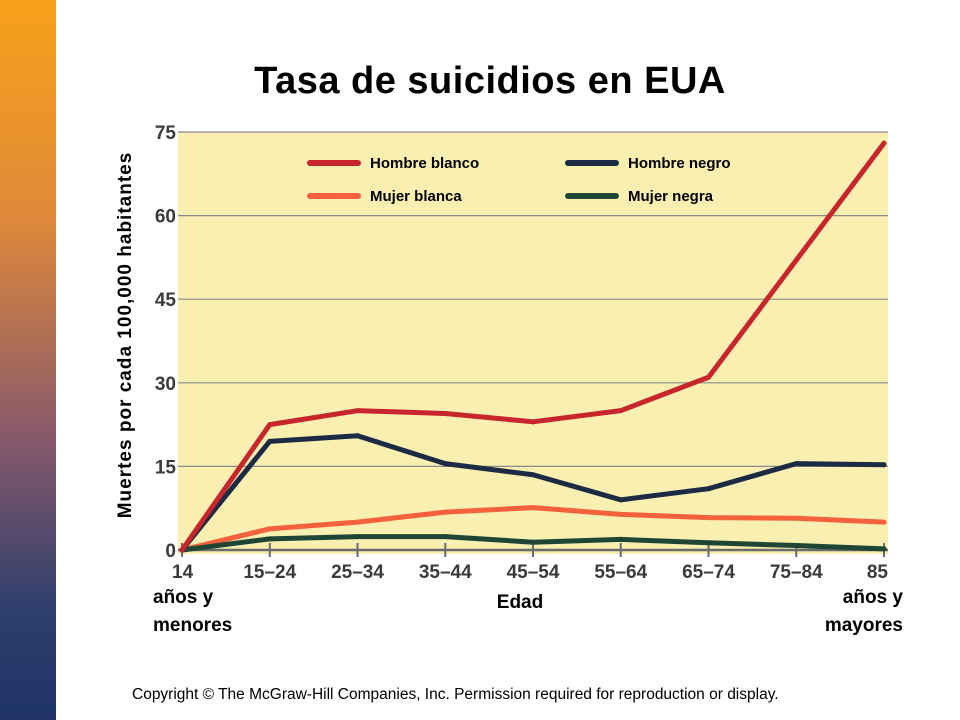  Describe the element at coordinates (863, 625) in the screenshot. I see `x-note-right-line2: mayores` at that location.